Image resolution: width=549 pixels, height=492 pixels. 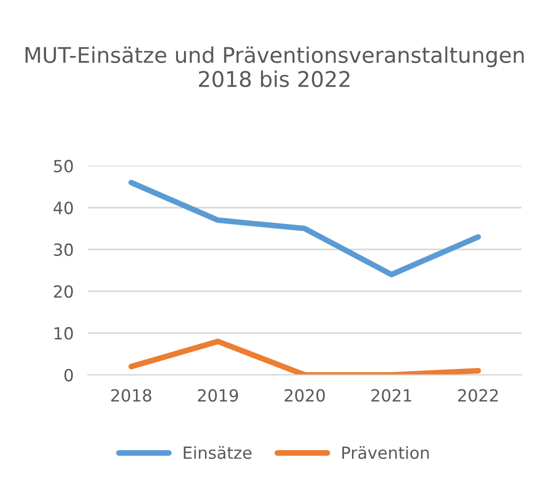 I want to click on y-tick-label: 50, so click(x=63, y=166).